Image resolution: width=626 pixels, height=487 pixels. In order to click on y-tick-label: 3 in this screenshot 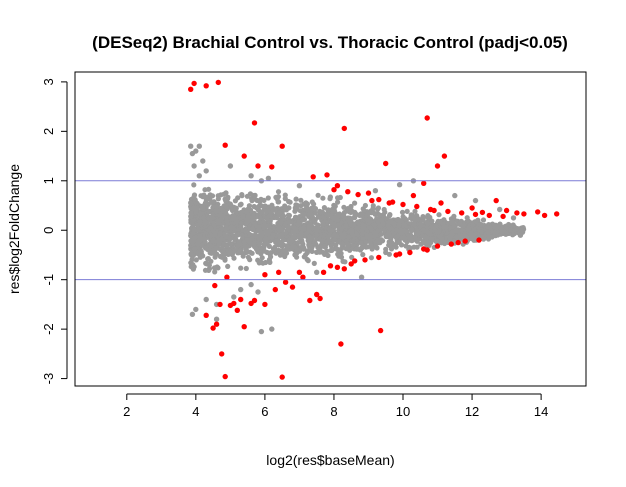, I will do `click(48, 81)`.